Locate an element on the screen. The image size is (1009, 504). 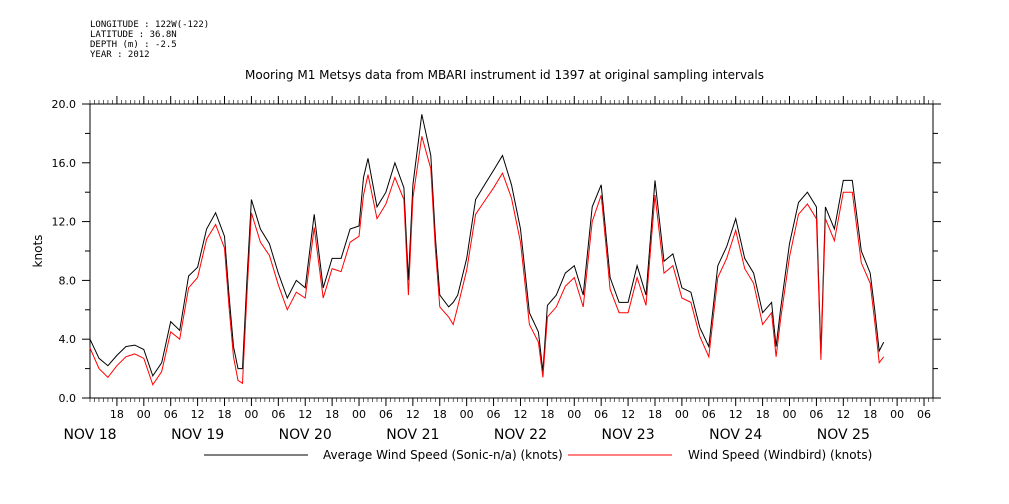
depth-label: DEPTH (m) : -2.5 is located at coordinates (133, 45).